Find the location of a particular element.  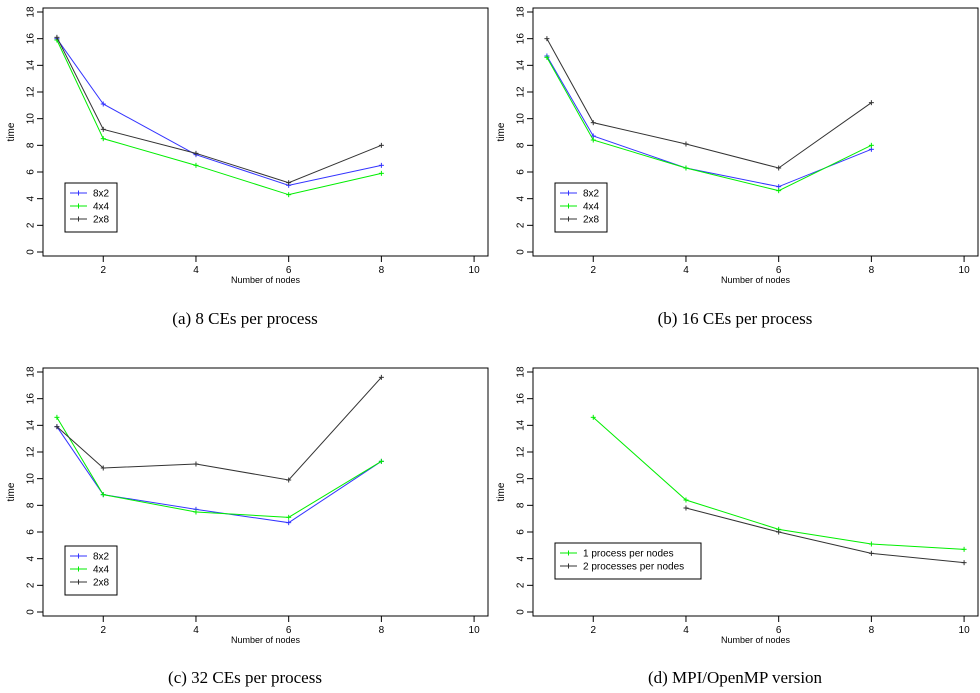

legend-item: 1 process per nodes is located at coordinates (617, 554).